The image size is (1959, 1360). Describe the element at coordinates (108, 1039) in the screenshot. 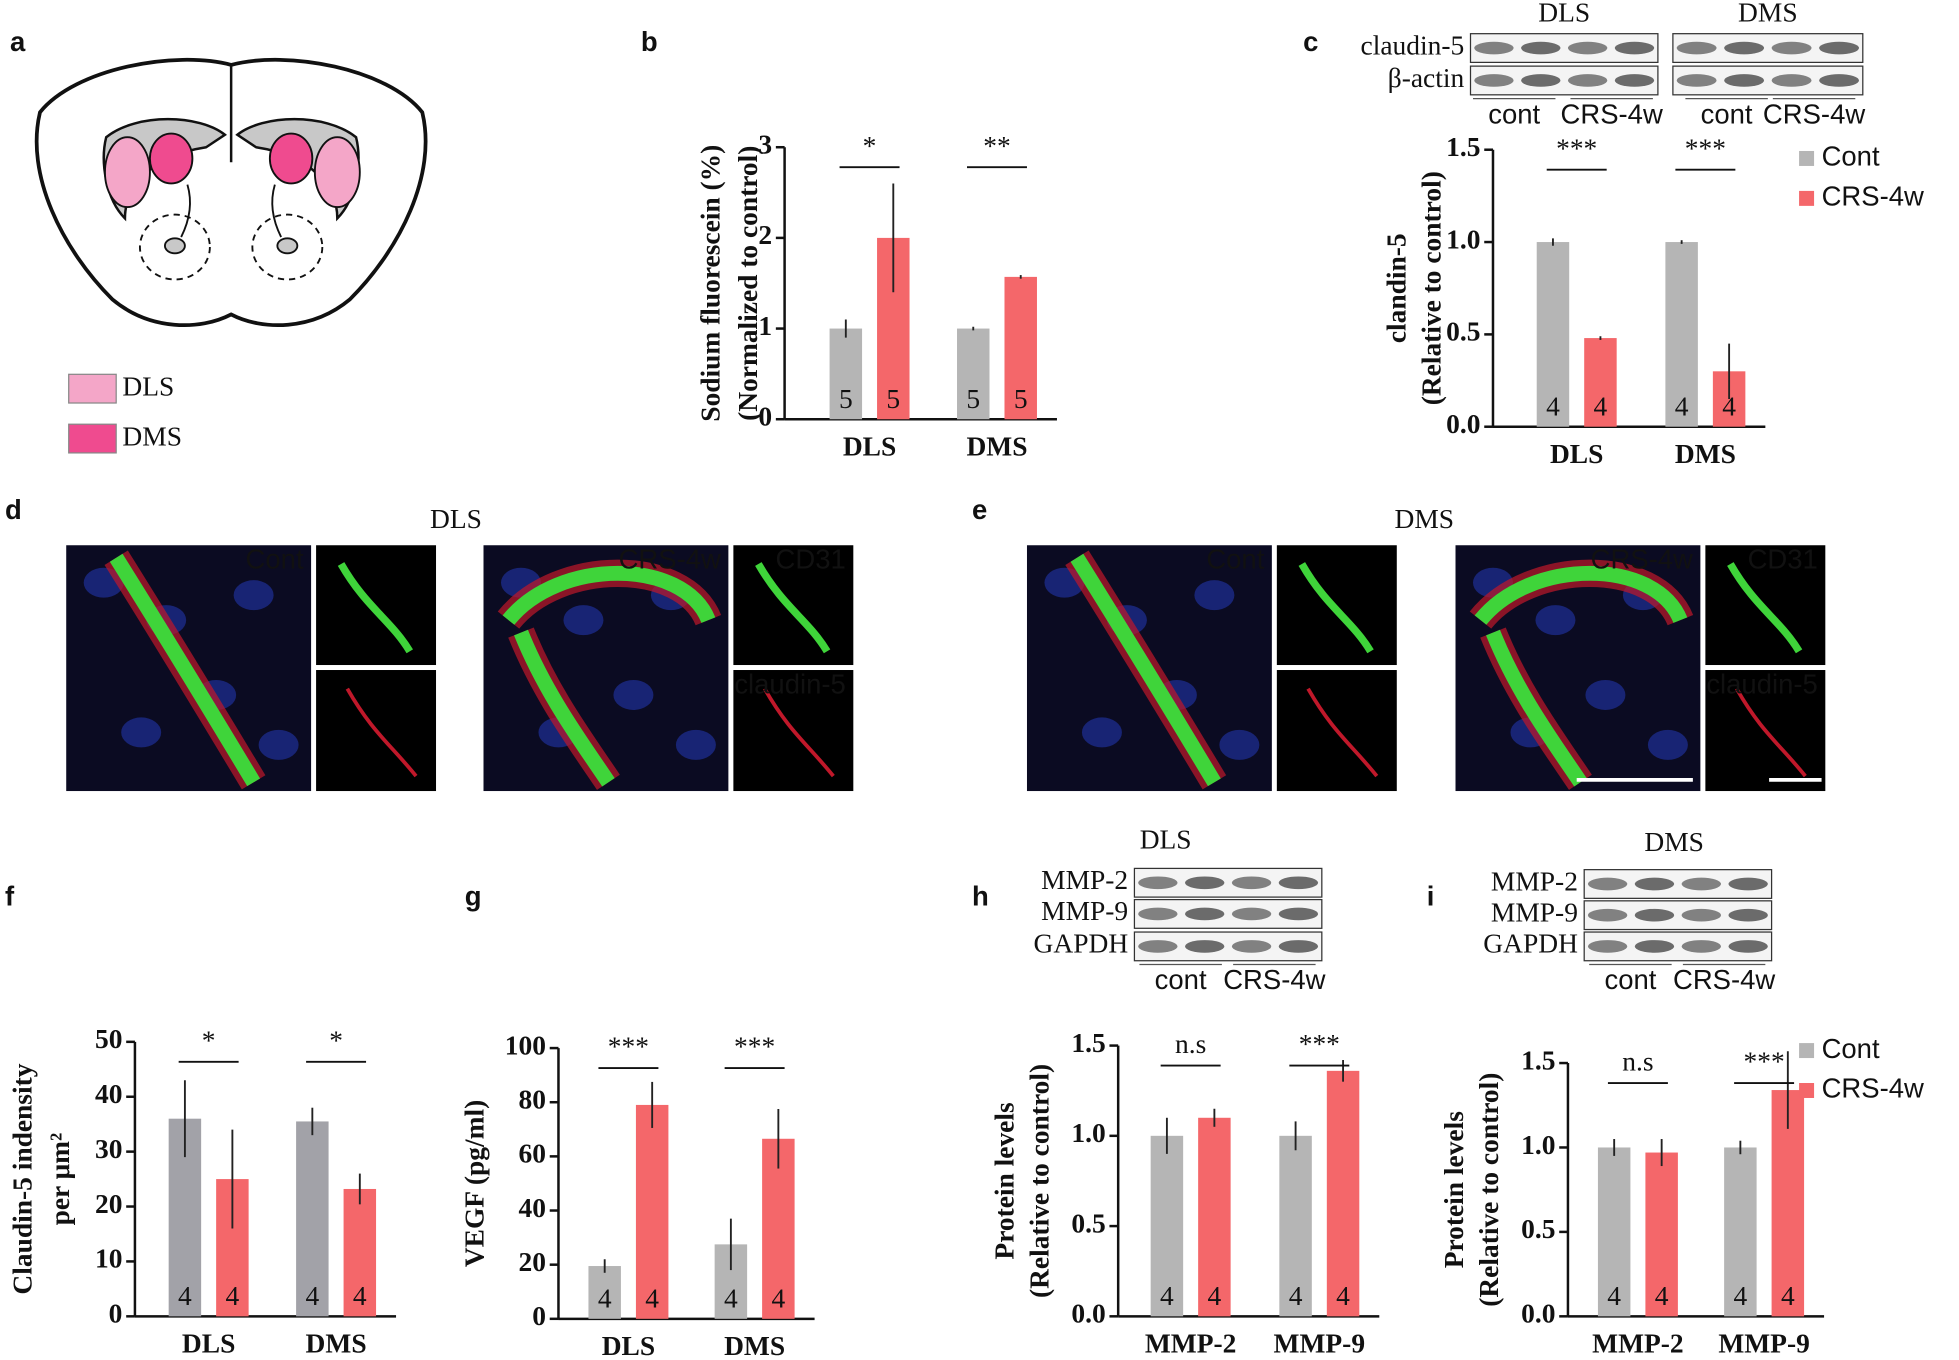

I see `y-tick-label: 50` at that location.